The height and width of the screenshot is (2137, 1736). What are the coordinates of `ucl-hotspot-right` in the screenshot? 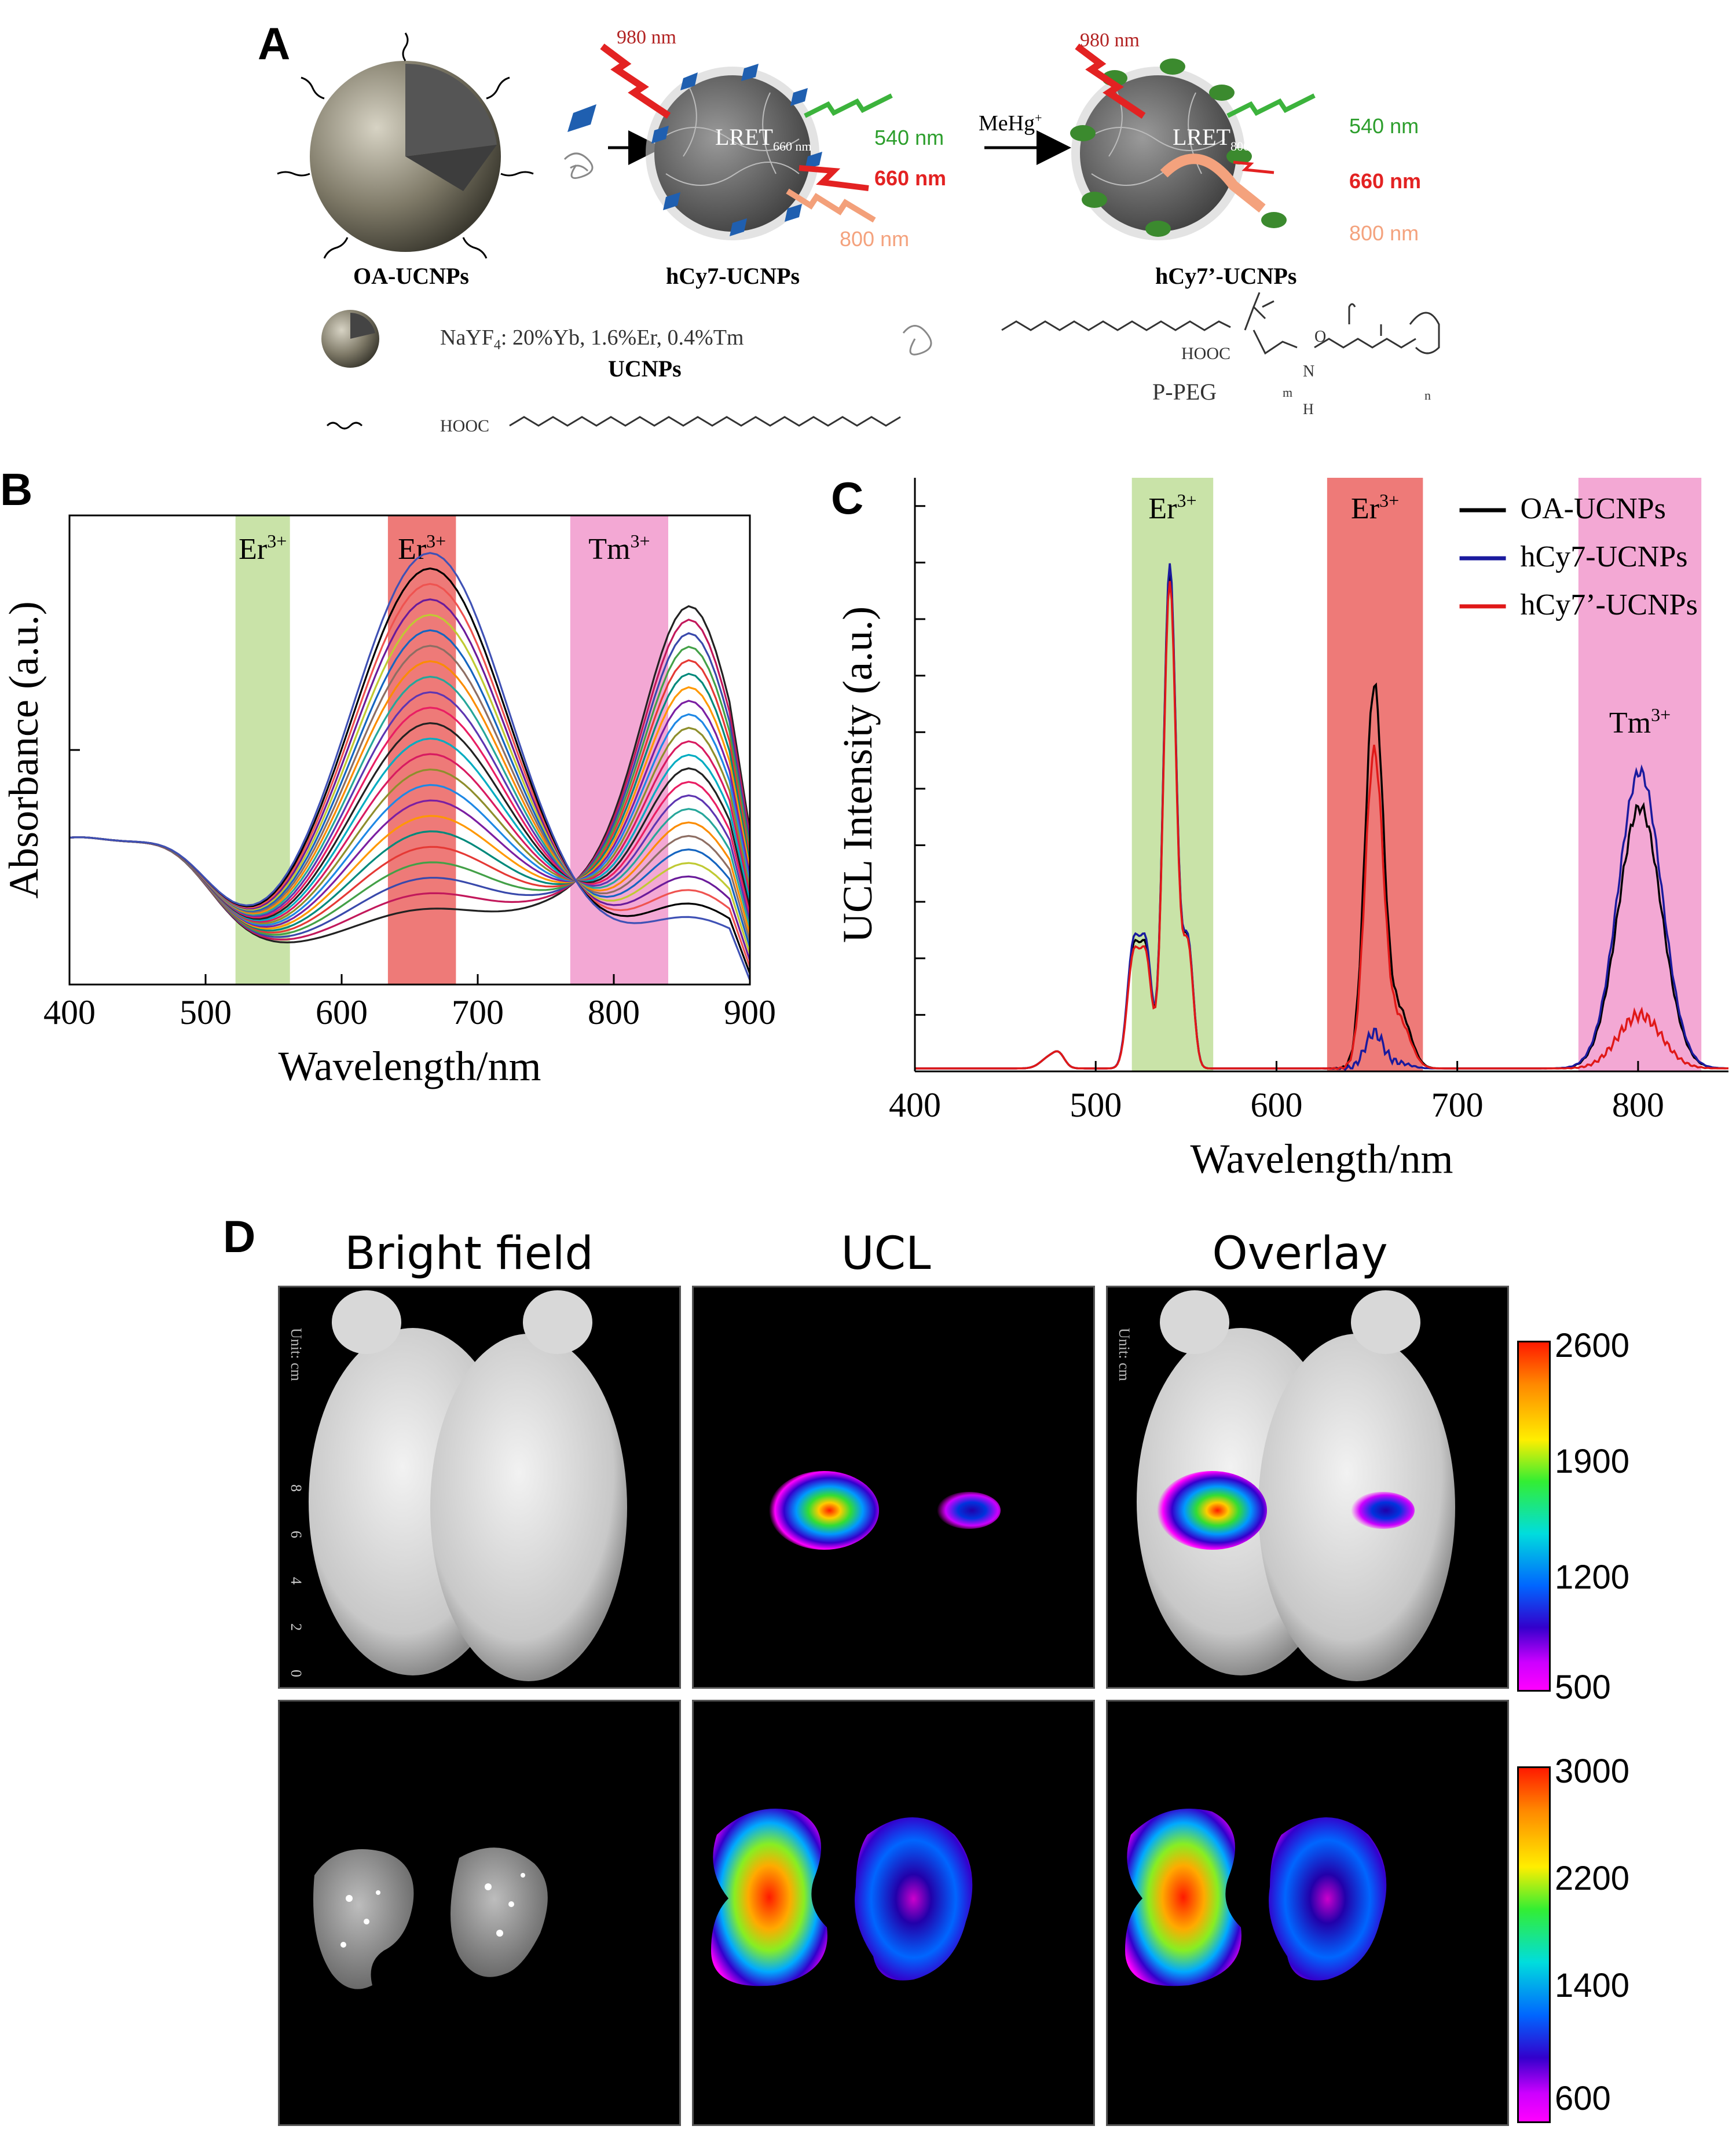 It's located at (969, 1510).